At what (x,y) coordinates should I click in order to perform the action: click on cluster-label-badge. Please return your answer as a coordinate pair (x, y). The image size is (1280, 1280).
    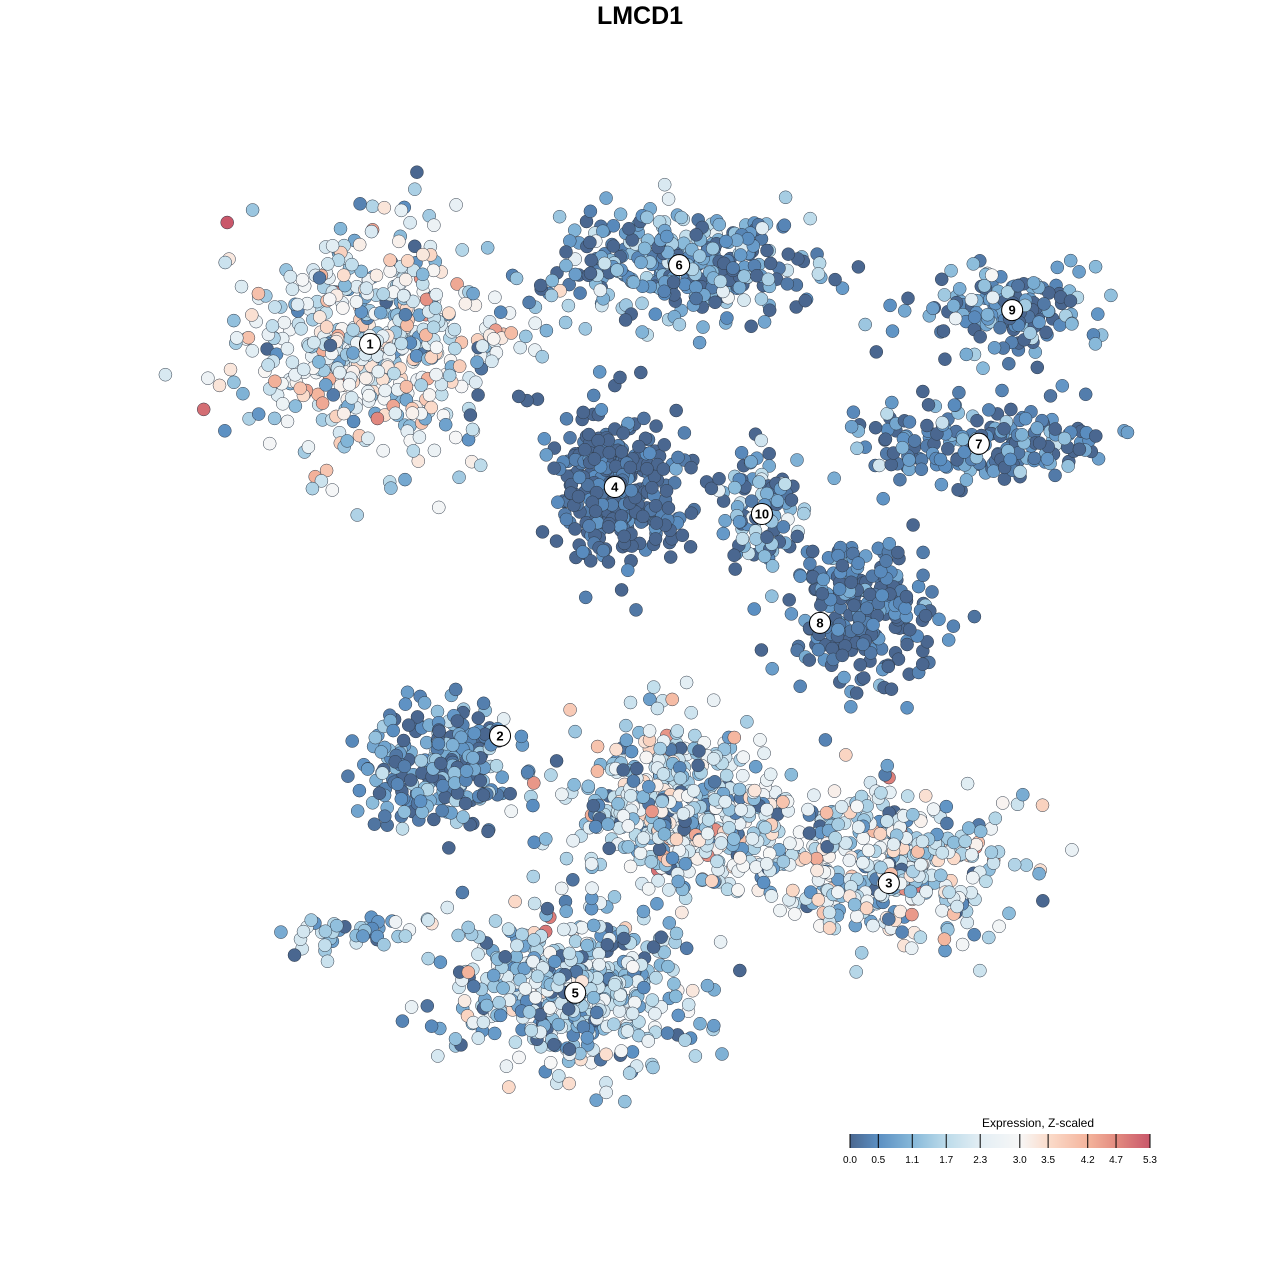
    Looking at the image, I should click on (500, 735).